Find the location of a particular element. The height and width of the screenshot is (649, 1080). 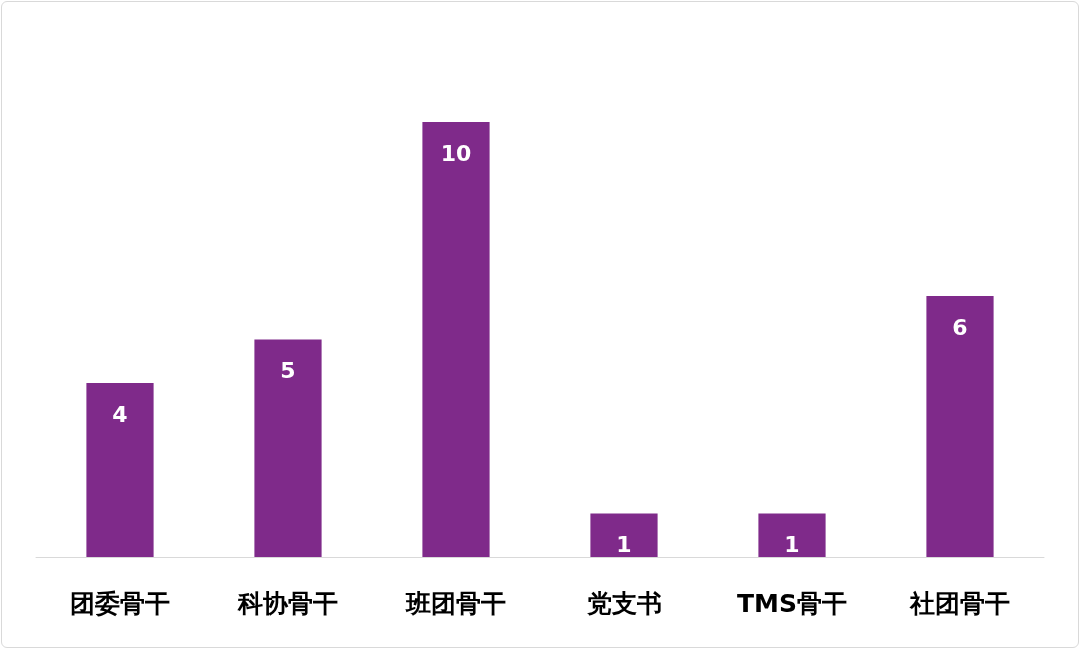

x-tick-label: TMS骨干 is located at coordinates (792, 603).